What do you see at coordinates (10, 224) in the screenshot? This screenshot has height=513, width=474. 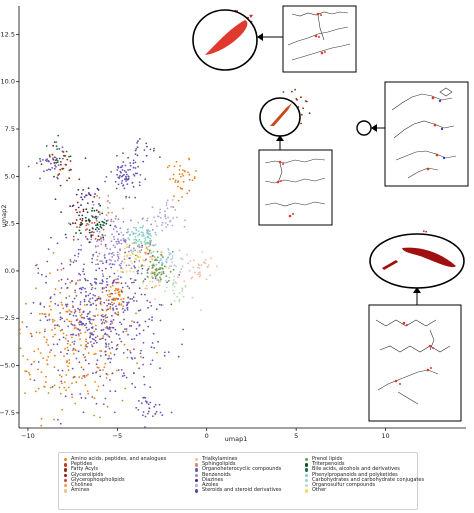 I see `y-tick-label: 2.5` at bounding box center [10, 224].